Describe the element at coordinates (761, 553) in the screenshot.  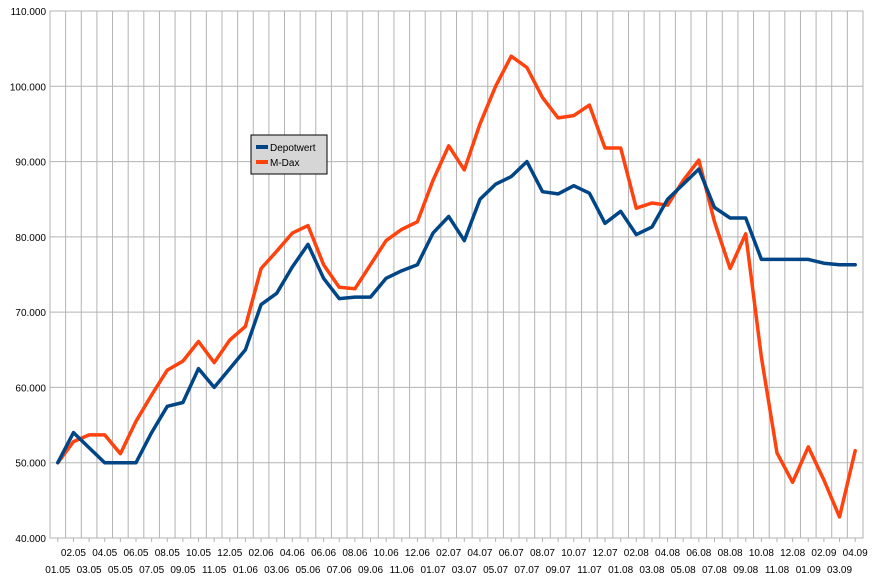
I see `x-tick-label: 10.08` at that location.